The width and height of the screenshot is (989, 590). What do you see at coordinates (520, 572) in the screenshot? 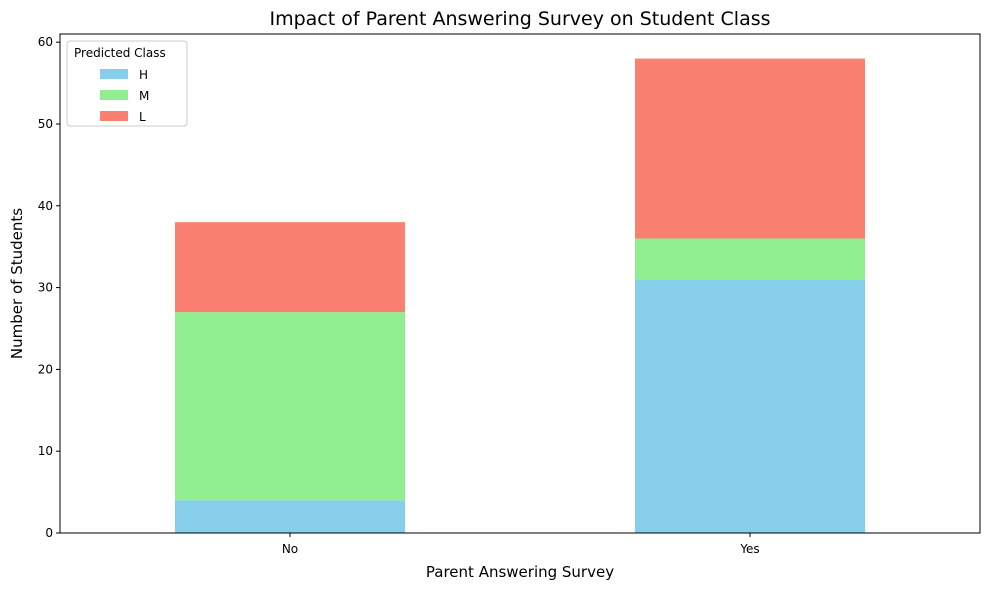
I see `x-axis-label: Parent Answering Survey` at bounding box center [520, 572].